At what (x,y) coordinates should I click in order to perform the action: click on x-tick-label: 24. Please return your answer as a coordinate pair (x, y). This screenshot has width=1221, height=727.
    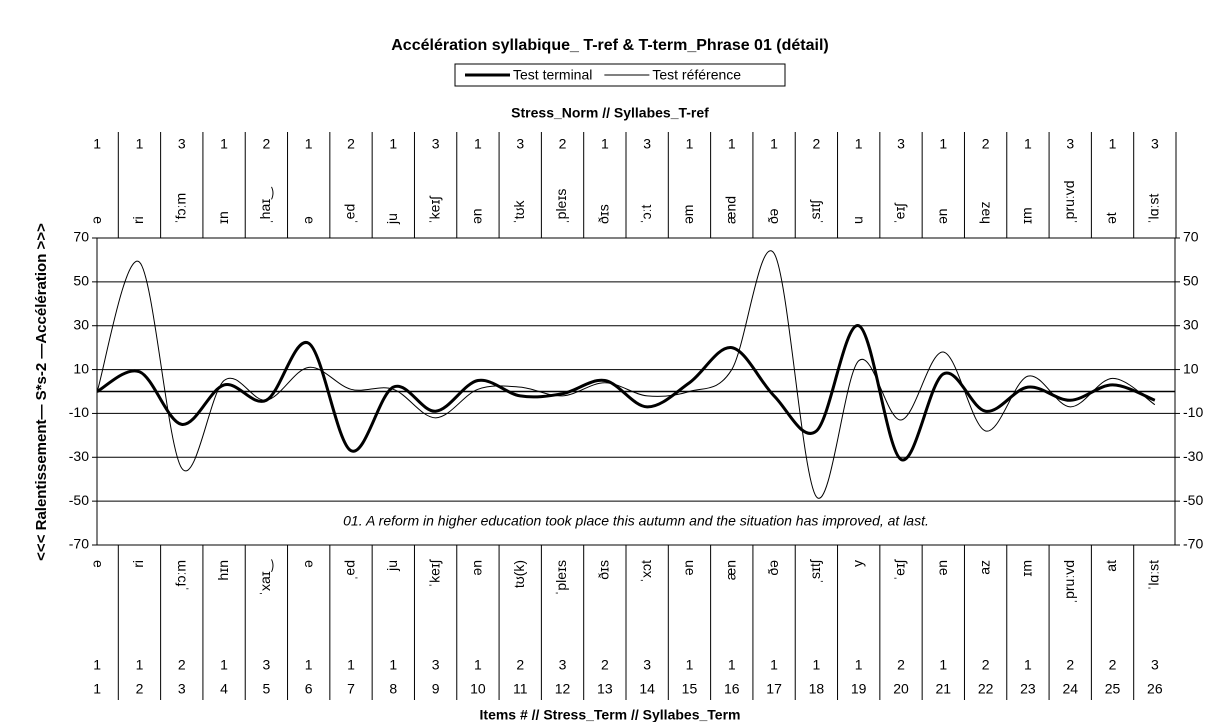
    Looking at the image, I should click on (1070, 689).